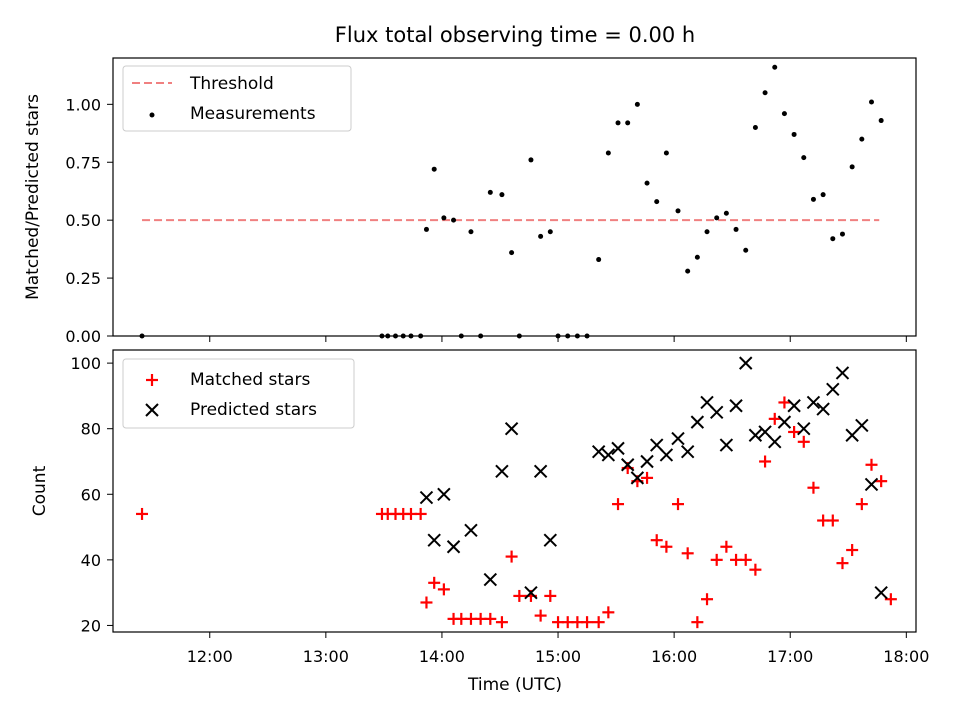 The height and width of the screenshot is (725, 960). What do you see at coordinates (674, 656) in the screenshot?
I see `x-tick-label: 16:00` at bounding box center [674, 656].